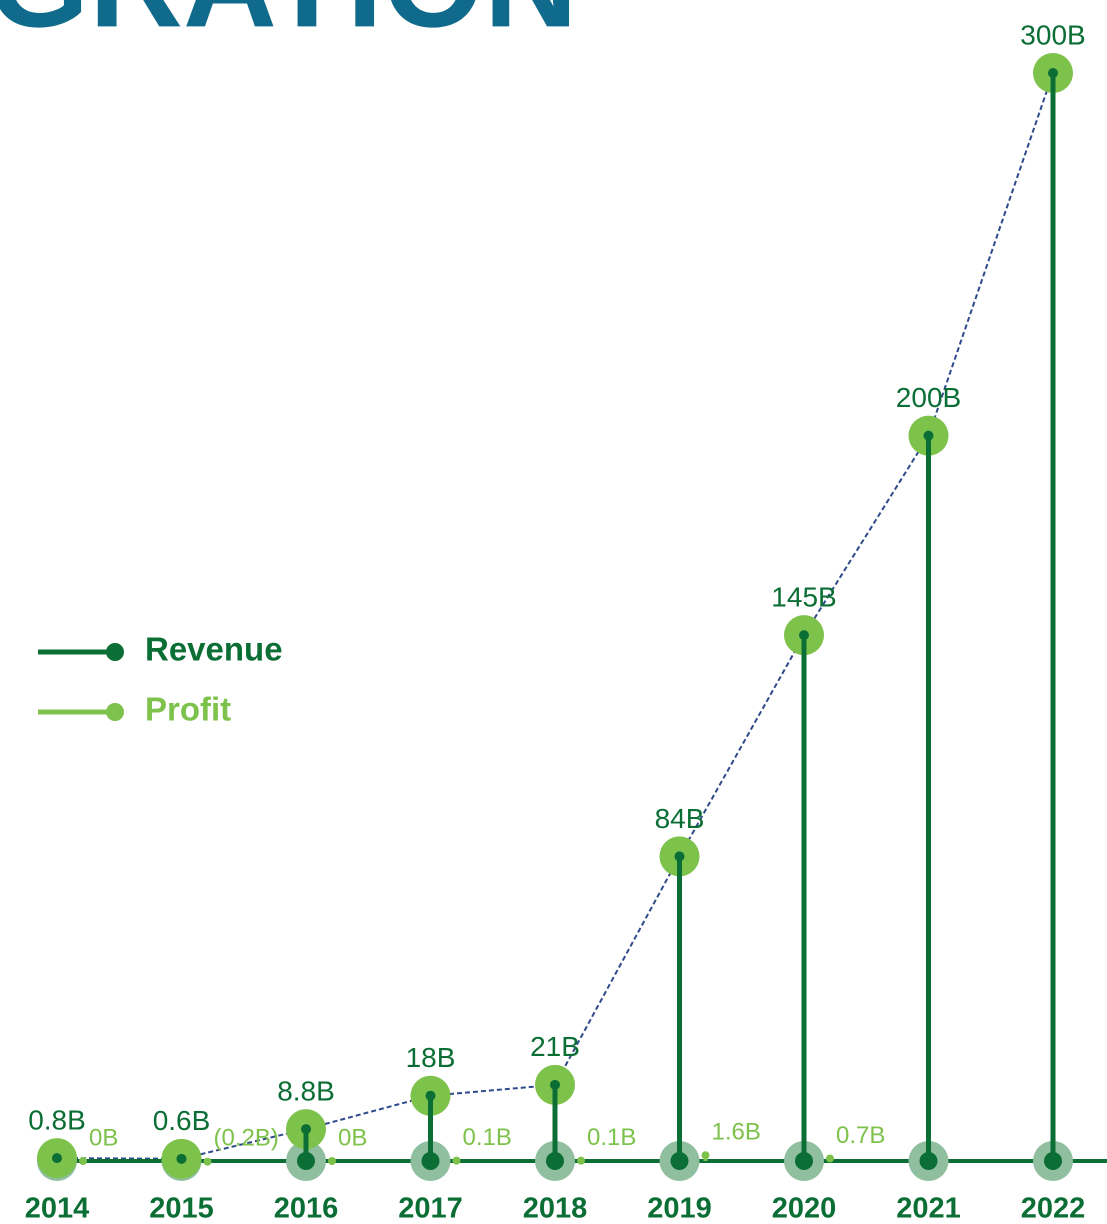  I want to click on x-tick-label: 2019, so click(679, 1208).